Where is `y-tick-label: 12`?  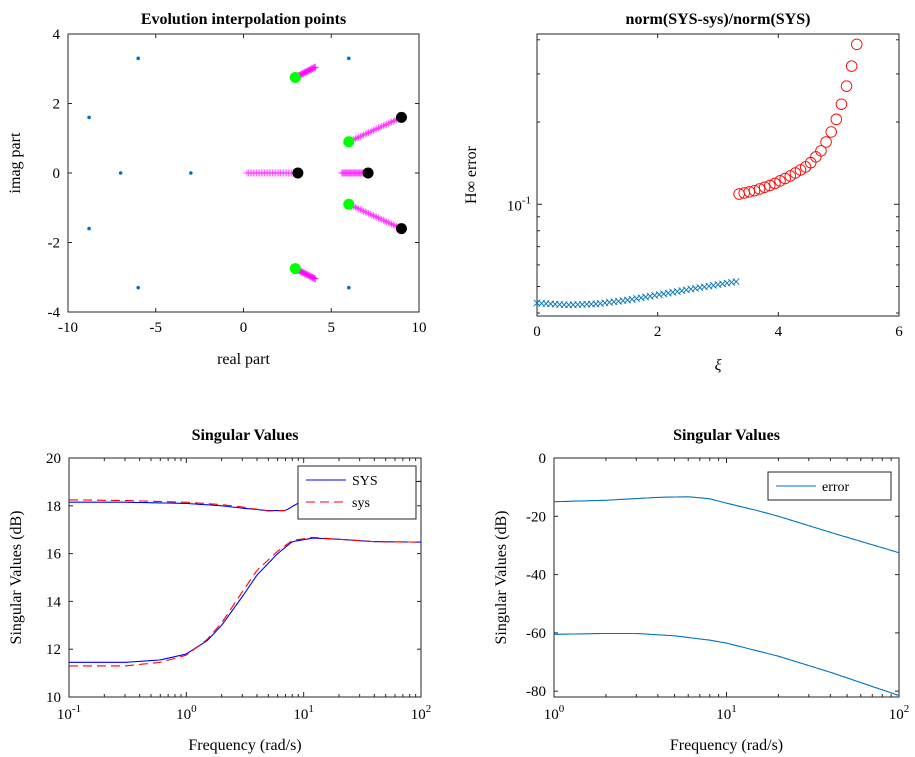 y-tick-label: 12 is located at coordinates (53, 650).